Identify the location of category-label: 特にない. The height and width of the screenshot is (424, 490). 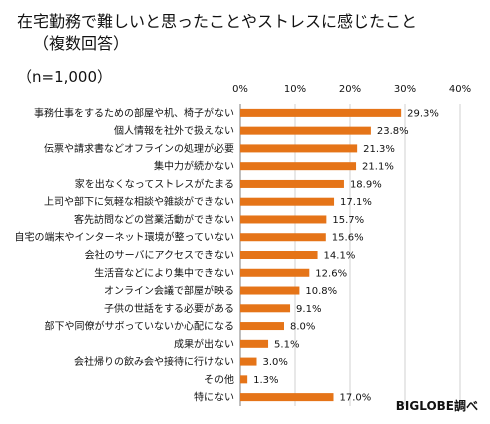
(214, 398).